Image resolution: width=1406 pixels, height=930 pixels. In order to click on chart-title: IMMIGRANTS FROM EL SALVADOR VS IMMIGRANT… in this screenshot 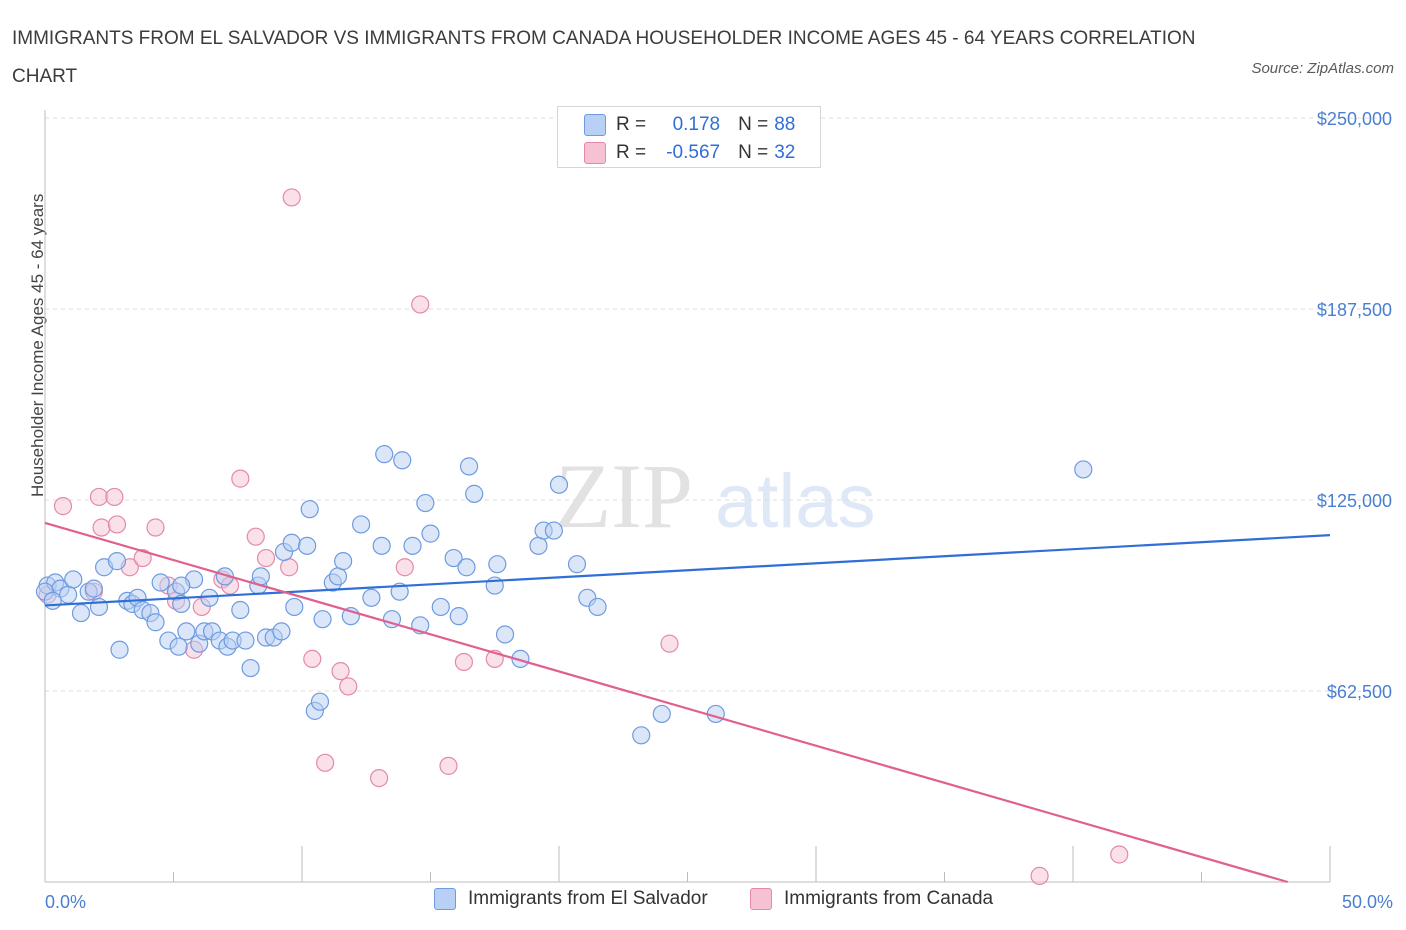, I will do `click(604, 57)`.